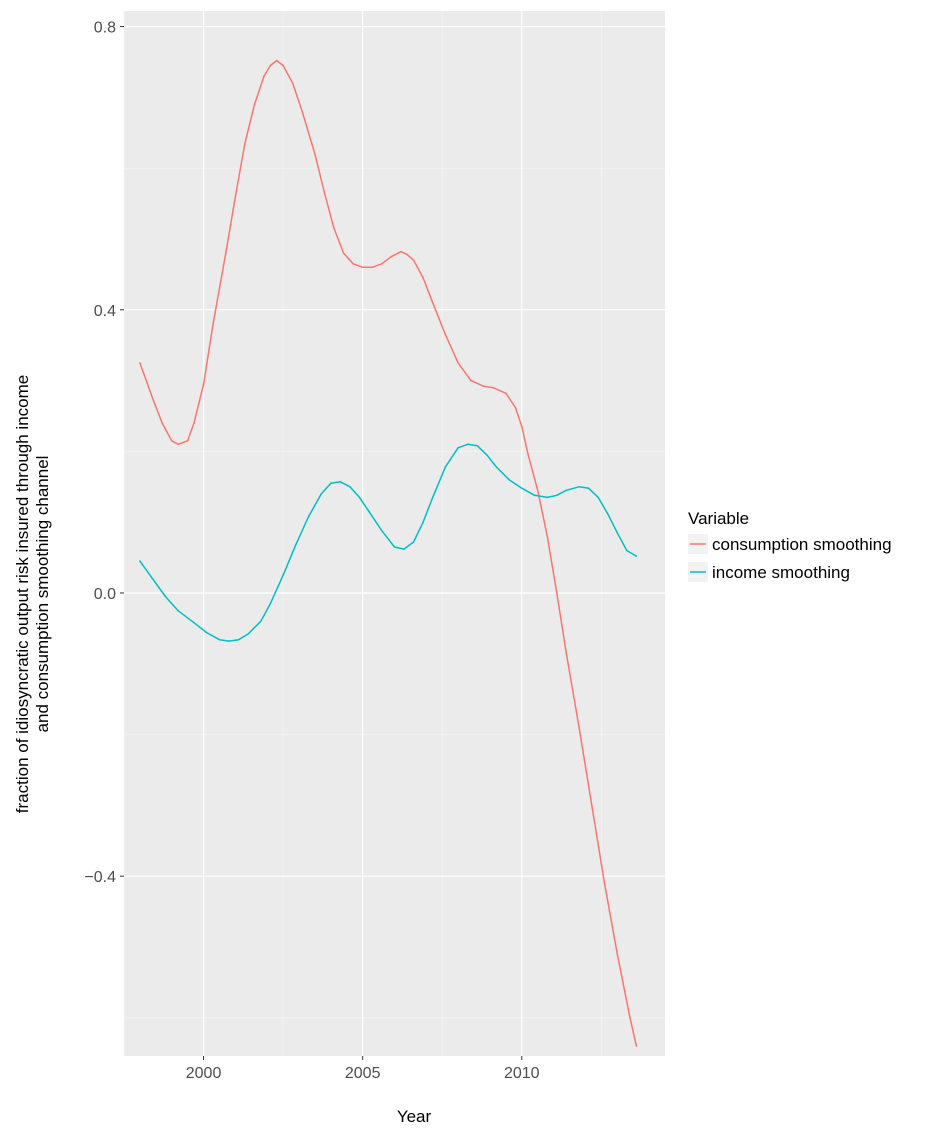  What do you see at coordinates (363, 1073) in the screenshot?
I see `x-tick-label: 2005` at bounding box center [363, 1073].